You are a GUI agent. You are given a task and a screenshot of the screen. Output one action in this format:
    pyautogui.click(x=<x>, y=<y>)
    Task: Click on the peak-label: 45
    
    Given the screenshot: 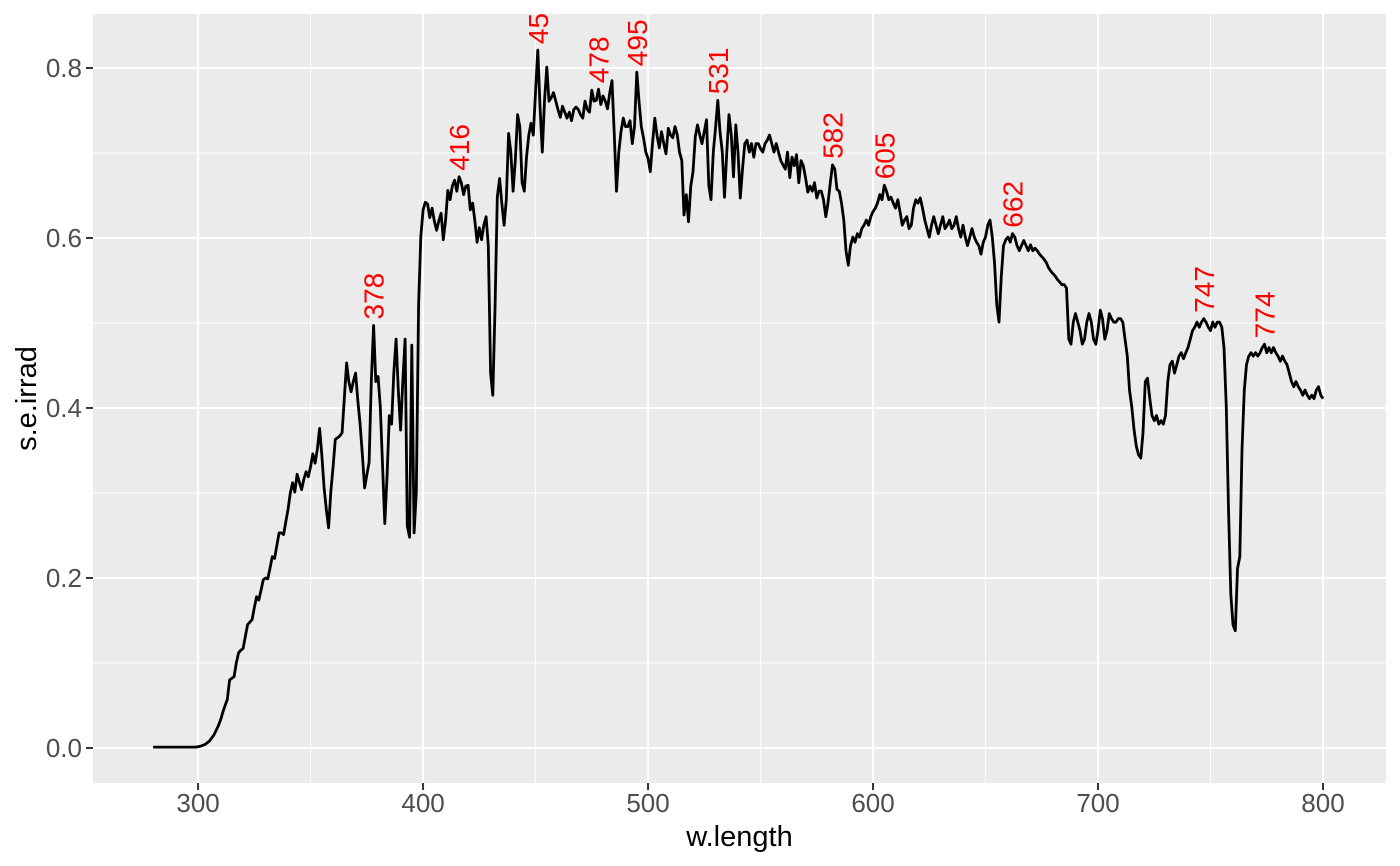 What is the action you would take?
    pyautogui.click(x=538, y=28)
    